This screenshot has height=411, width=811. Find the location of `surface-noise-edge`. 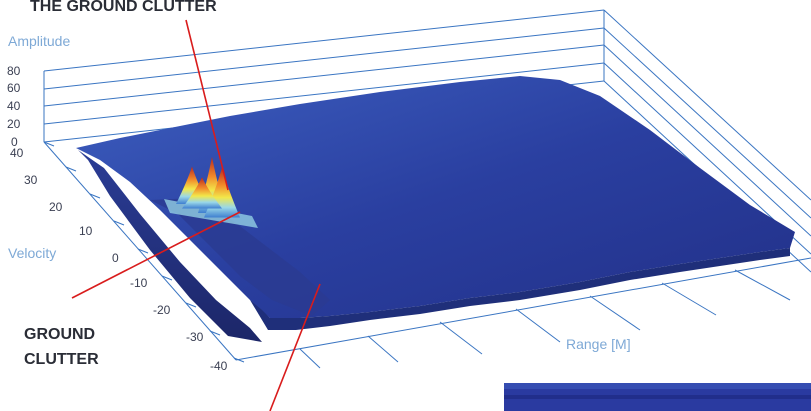

surface-noise-edge is located at coordinates (520, 289).